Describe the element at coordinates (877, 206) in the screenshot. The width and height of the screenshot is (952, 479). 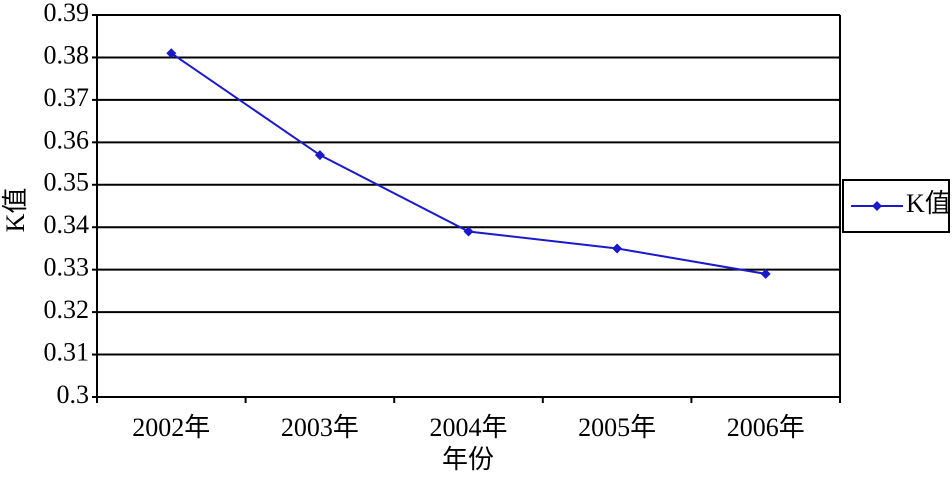
I see `legend-marker` at that location.